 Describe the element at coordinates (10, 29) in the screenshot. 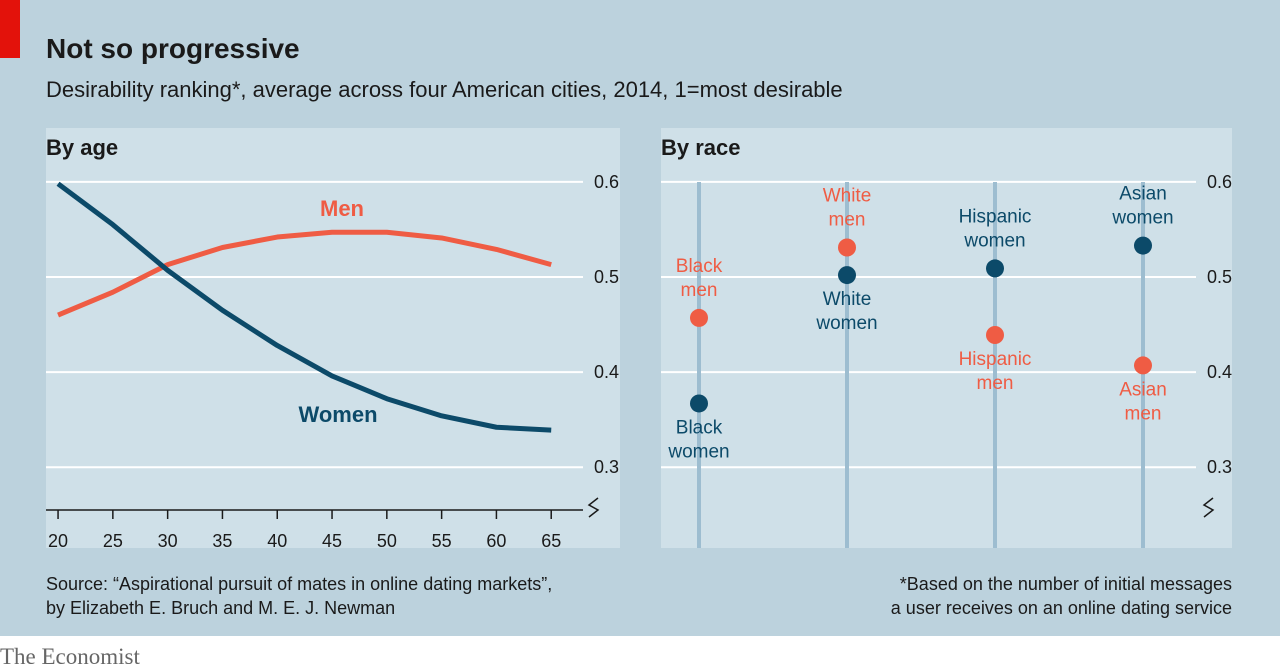

I see `red-tab` at that location.